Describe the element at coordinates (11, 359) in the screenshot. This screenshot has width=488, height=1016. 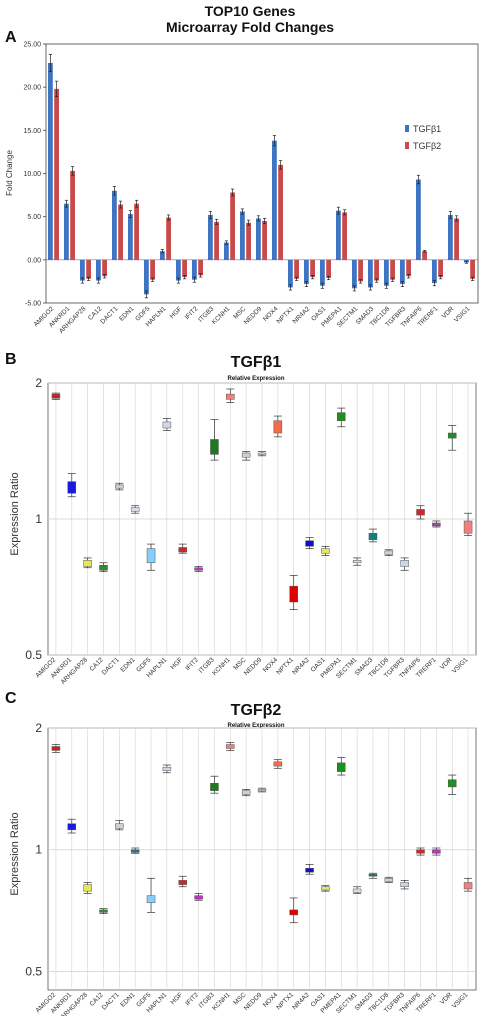
I see `panel-b-letter: B` at that location.